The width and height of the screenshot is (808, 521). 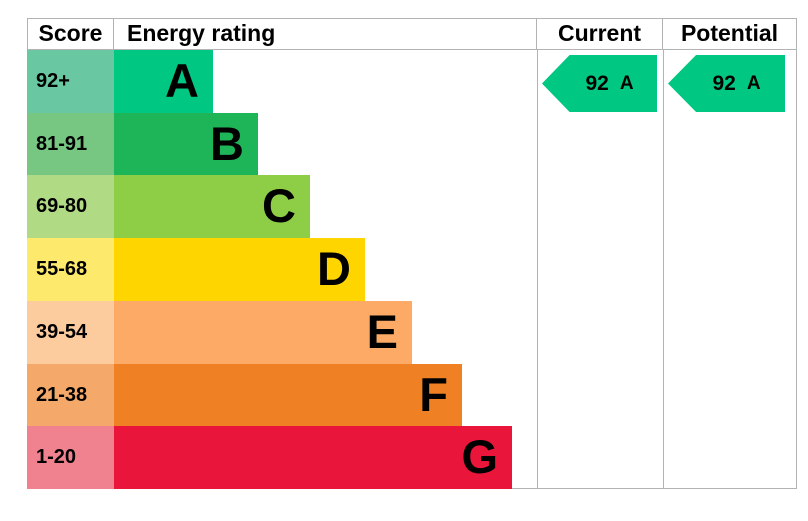 I want to click on potential-column-left-border, so click(x=663, y=269).